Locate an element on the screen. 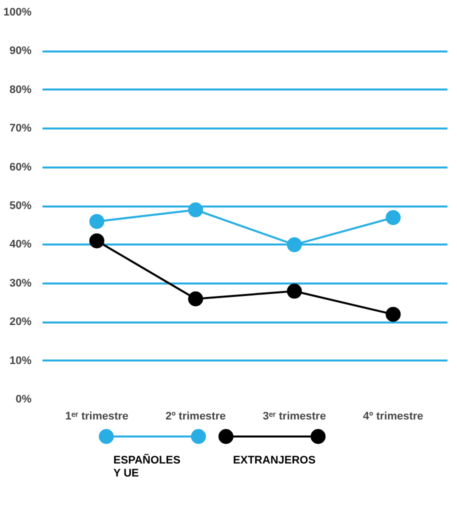  y-tick-label: 70% is located at coordinates (20, 128).